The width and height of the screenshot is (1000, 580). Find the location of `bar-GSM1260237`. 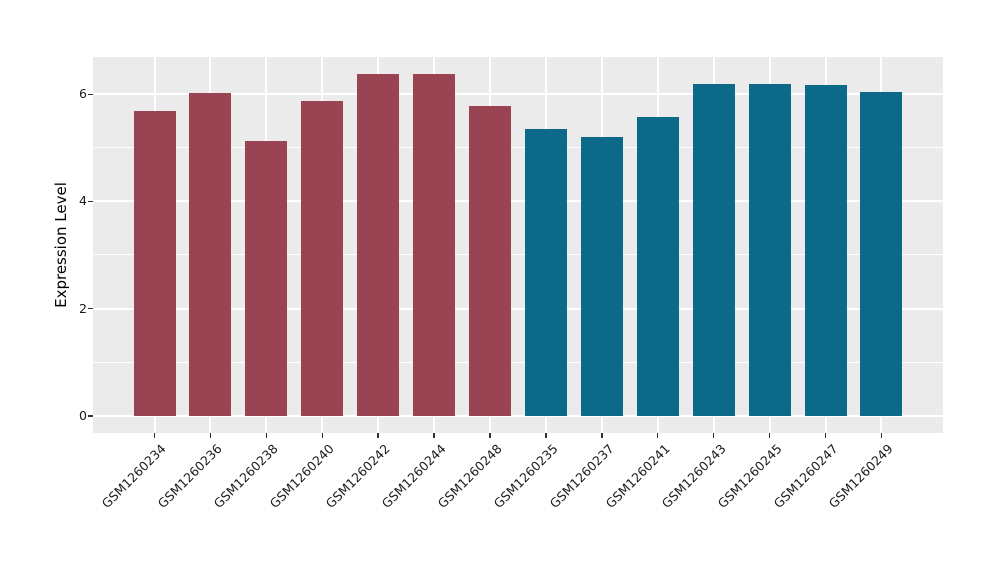

bar-GSM1260237 is located at coordinates (601, 276).